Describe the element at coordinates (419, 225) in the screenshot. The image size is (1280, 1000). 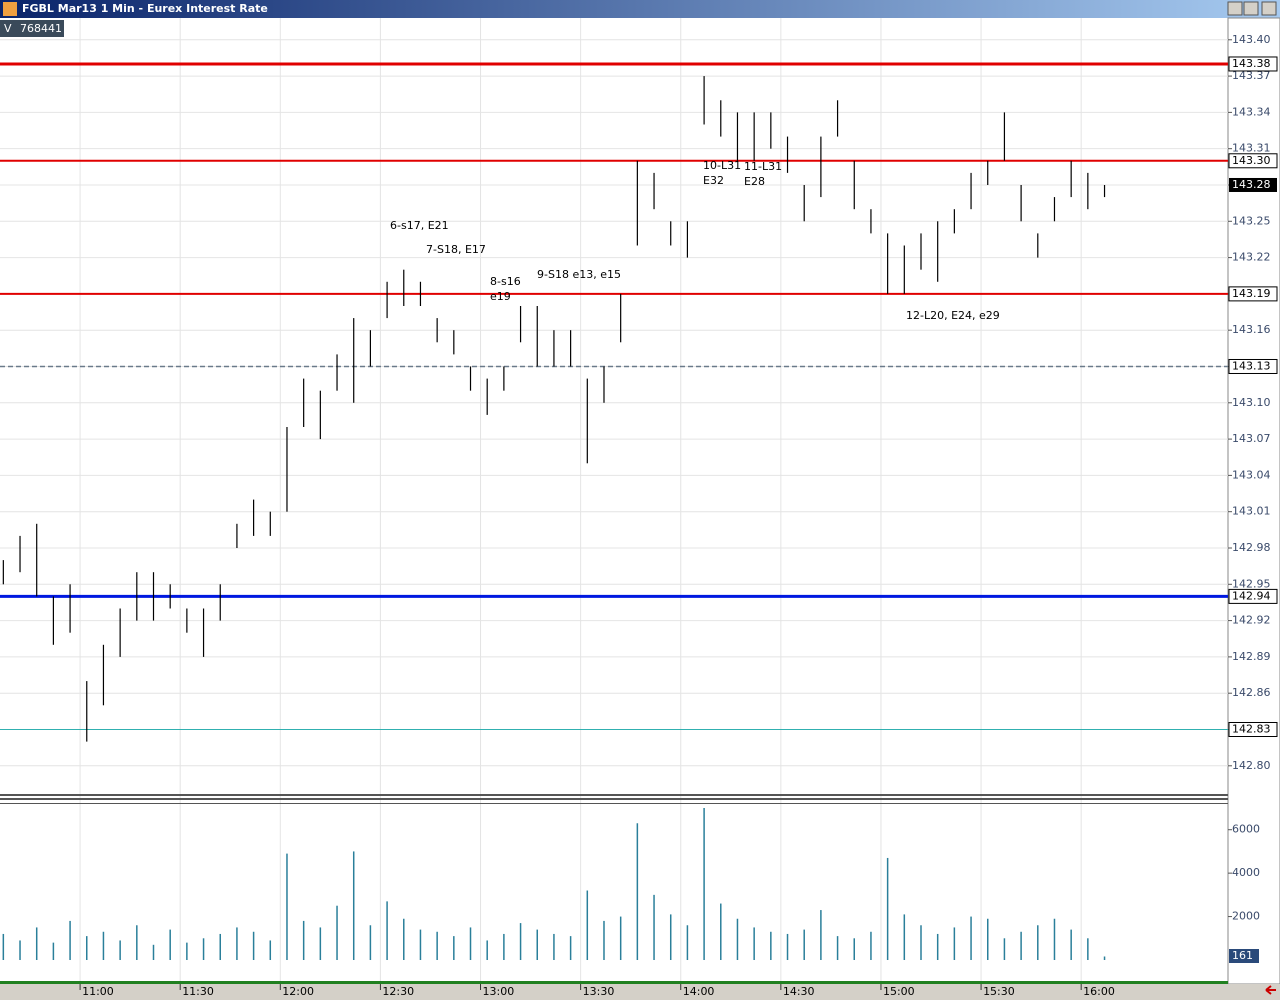
I see `annotation: 6-s17, E21` at that location.